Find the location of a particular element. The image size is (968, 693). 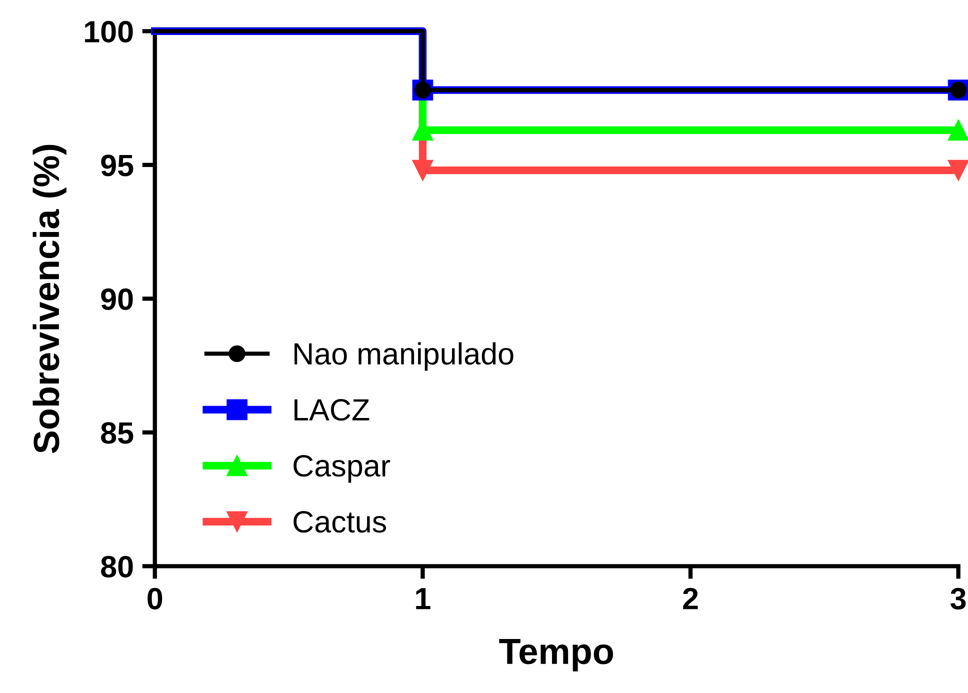

y-tick-label: 85 is located at coordinates (117, 433).